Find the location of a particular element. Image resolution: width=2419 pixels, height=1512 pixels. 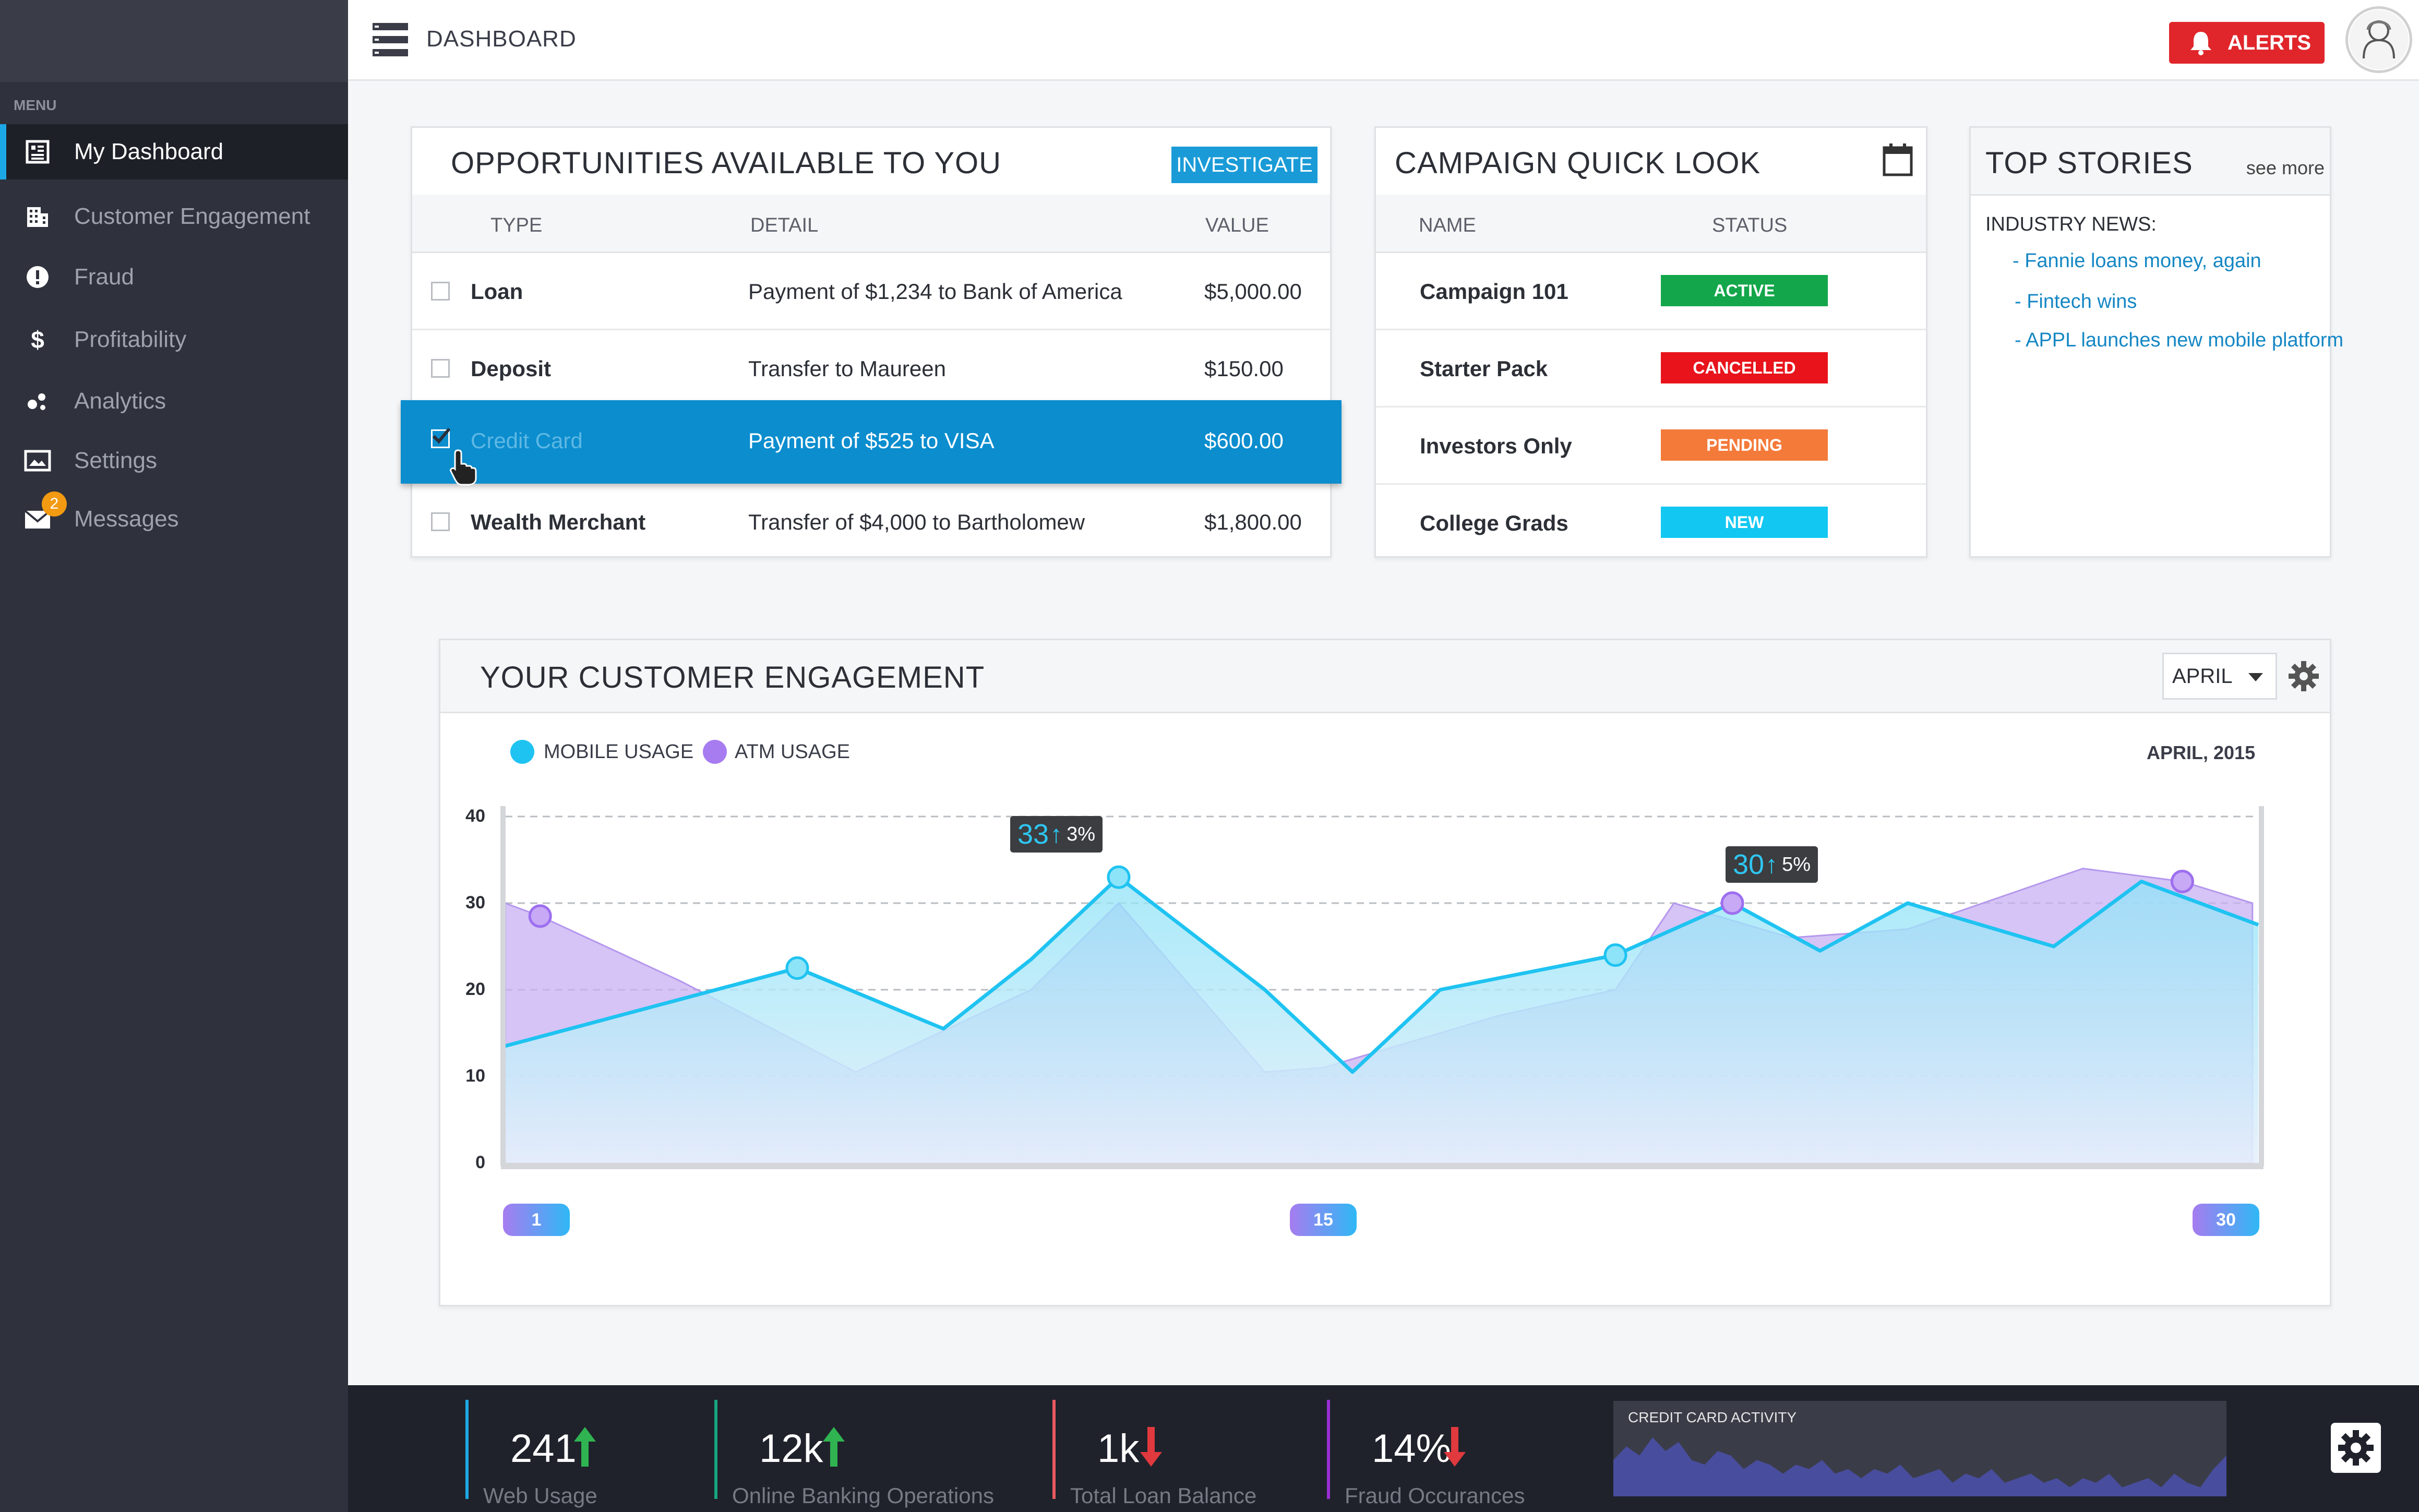

story-link: - Fintech wins is located at coordinates (2076, 302).